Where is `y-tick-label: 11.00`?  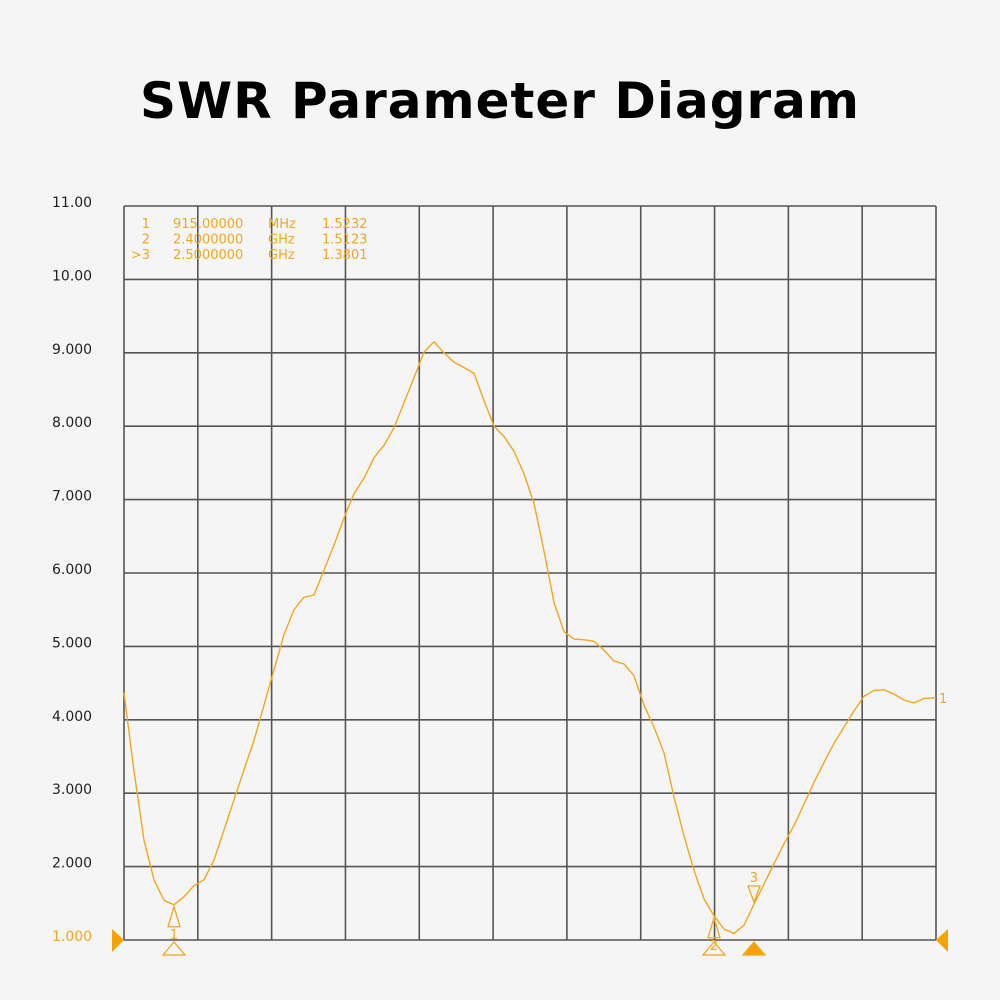 y-tick-label: 11.00 is located at coordinates (72, 203).